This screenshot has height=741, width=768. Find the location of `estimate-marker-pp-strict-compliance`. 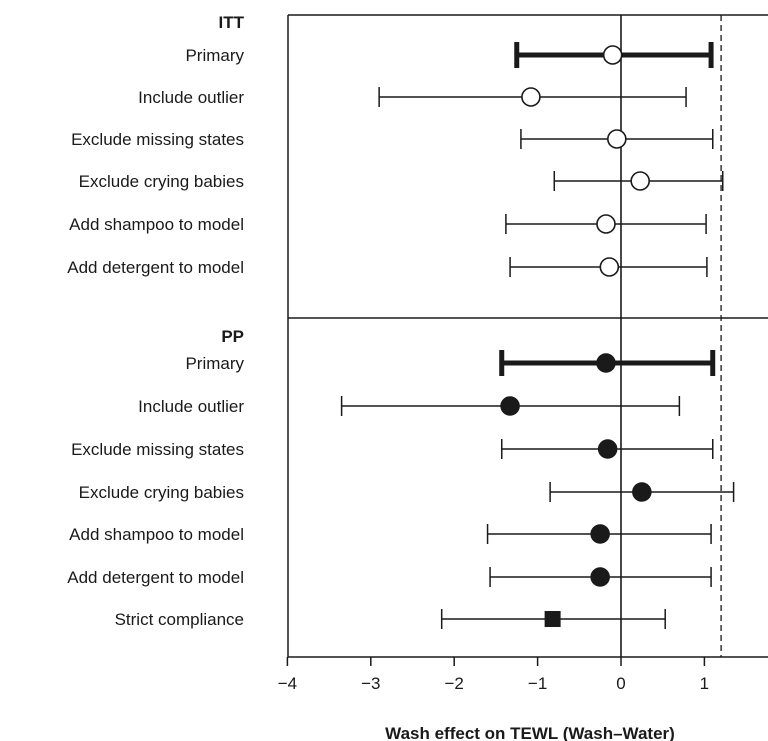

estimate-marker-pp-strict-compliance is located at coordinates (552, 619).